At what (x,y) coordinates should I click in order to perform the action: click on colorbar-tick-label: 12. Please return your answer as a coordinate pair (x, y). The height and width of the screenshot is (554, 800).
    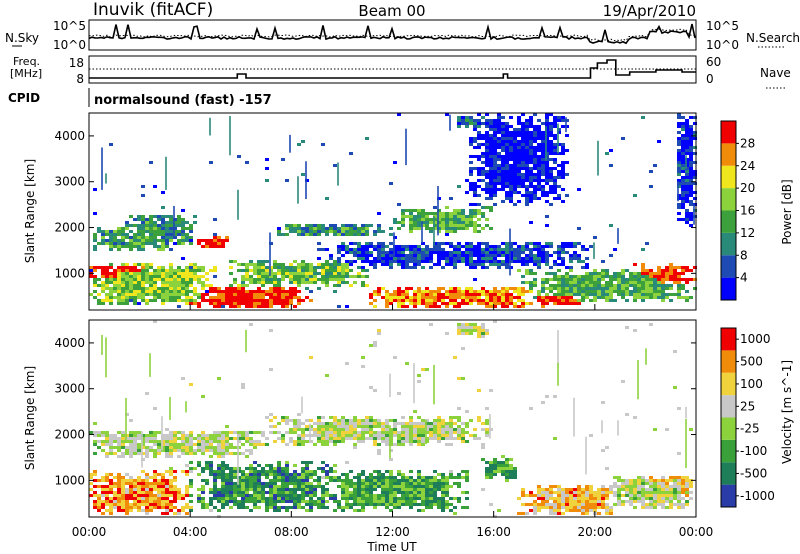
    Looking at the image, I should click on (747, 233).